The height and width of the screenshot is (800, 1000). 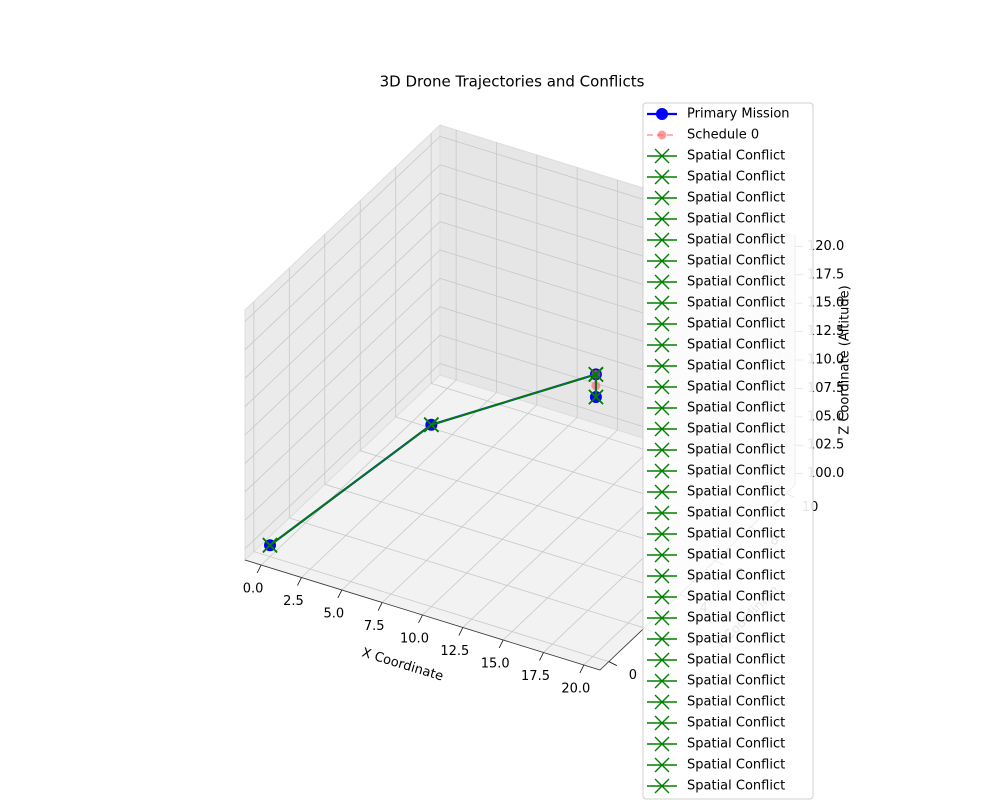 I want to click on z-tick-label: 115.0, so click(x=825, y=303).